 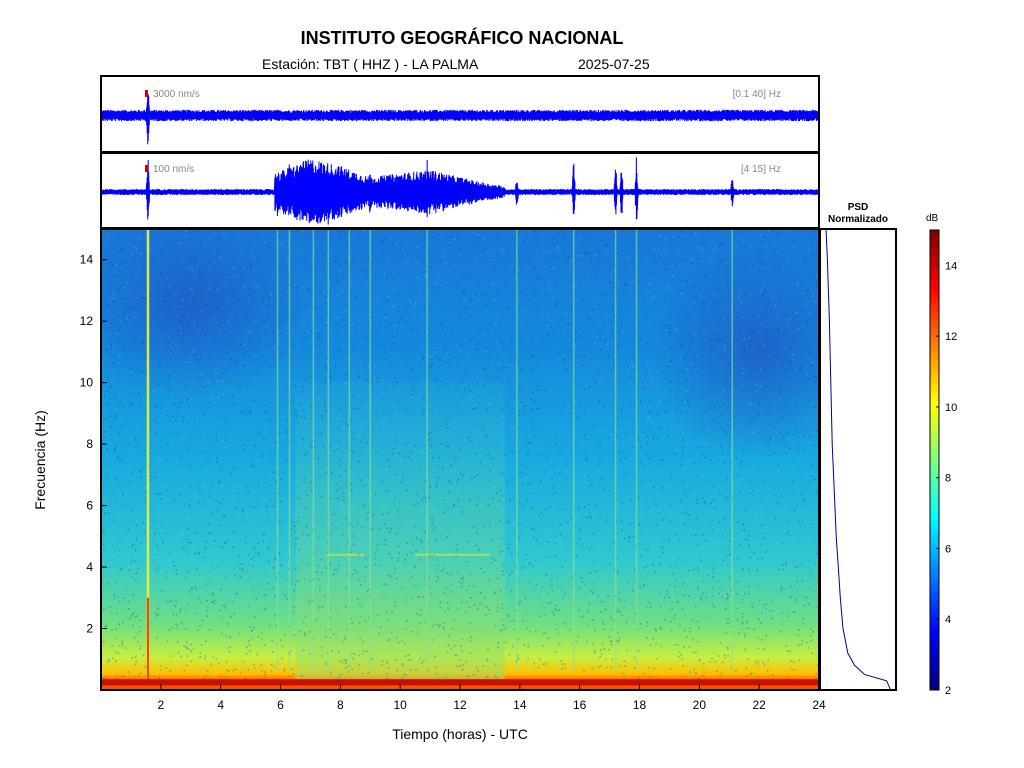 What do you see at coordinates (89, 629) in the screenshot?
I see `y-tick-label: 2` at bounding box center [89, 629].